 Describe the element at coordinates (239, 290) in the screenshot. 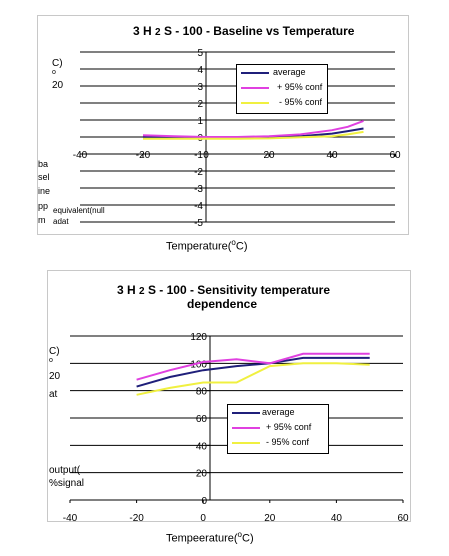

I see `chart2-title-part: S - 100 - Sensitivity temperature` at that location.